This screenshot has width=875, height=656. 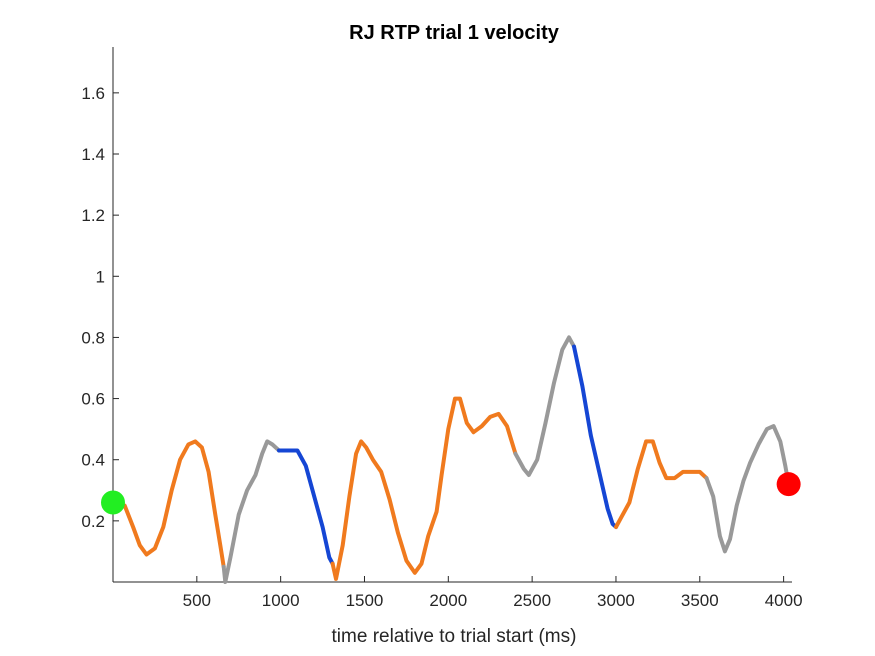 What do you see at coordinates (788, 484) in the screenshot?
I see `end-marker` at bounding box center [788, 484].